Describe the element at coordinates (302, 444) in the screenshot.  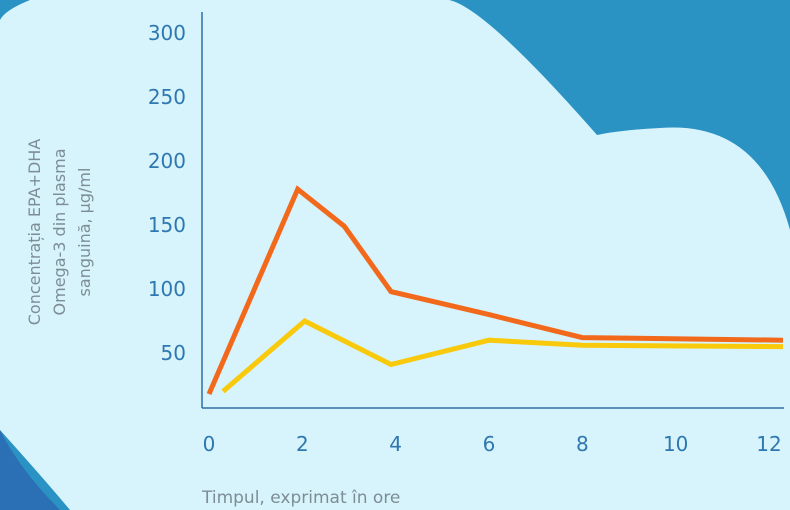
I see `x-tick-label: 2` at that location.